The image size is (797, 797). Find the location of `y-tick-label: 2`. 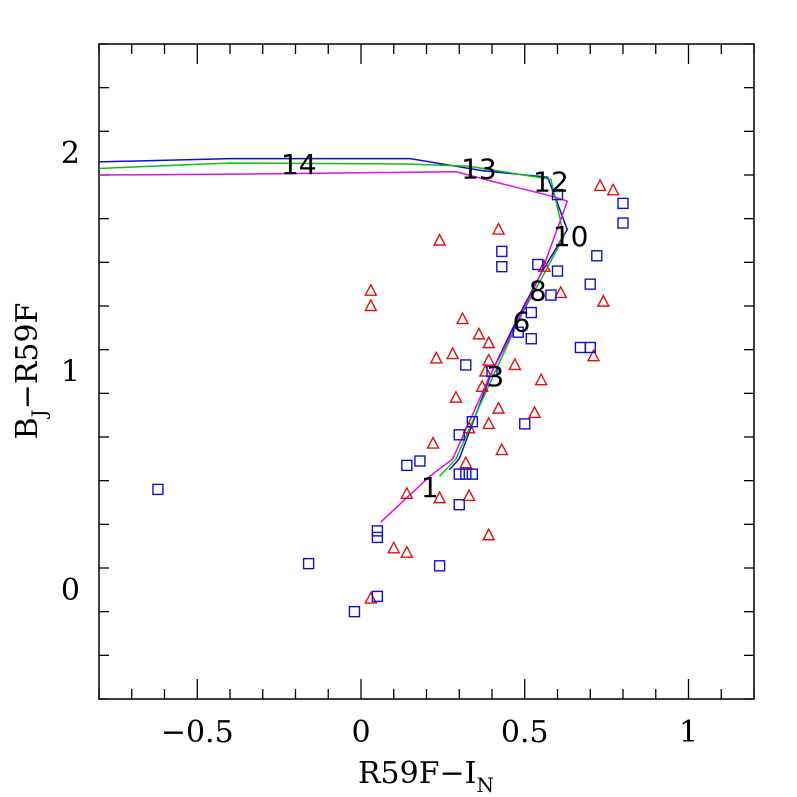

y-tick-label: 2 is located at coordinates (70, 153).